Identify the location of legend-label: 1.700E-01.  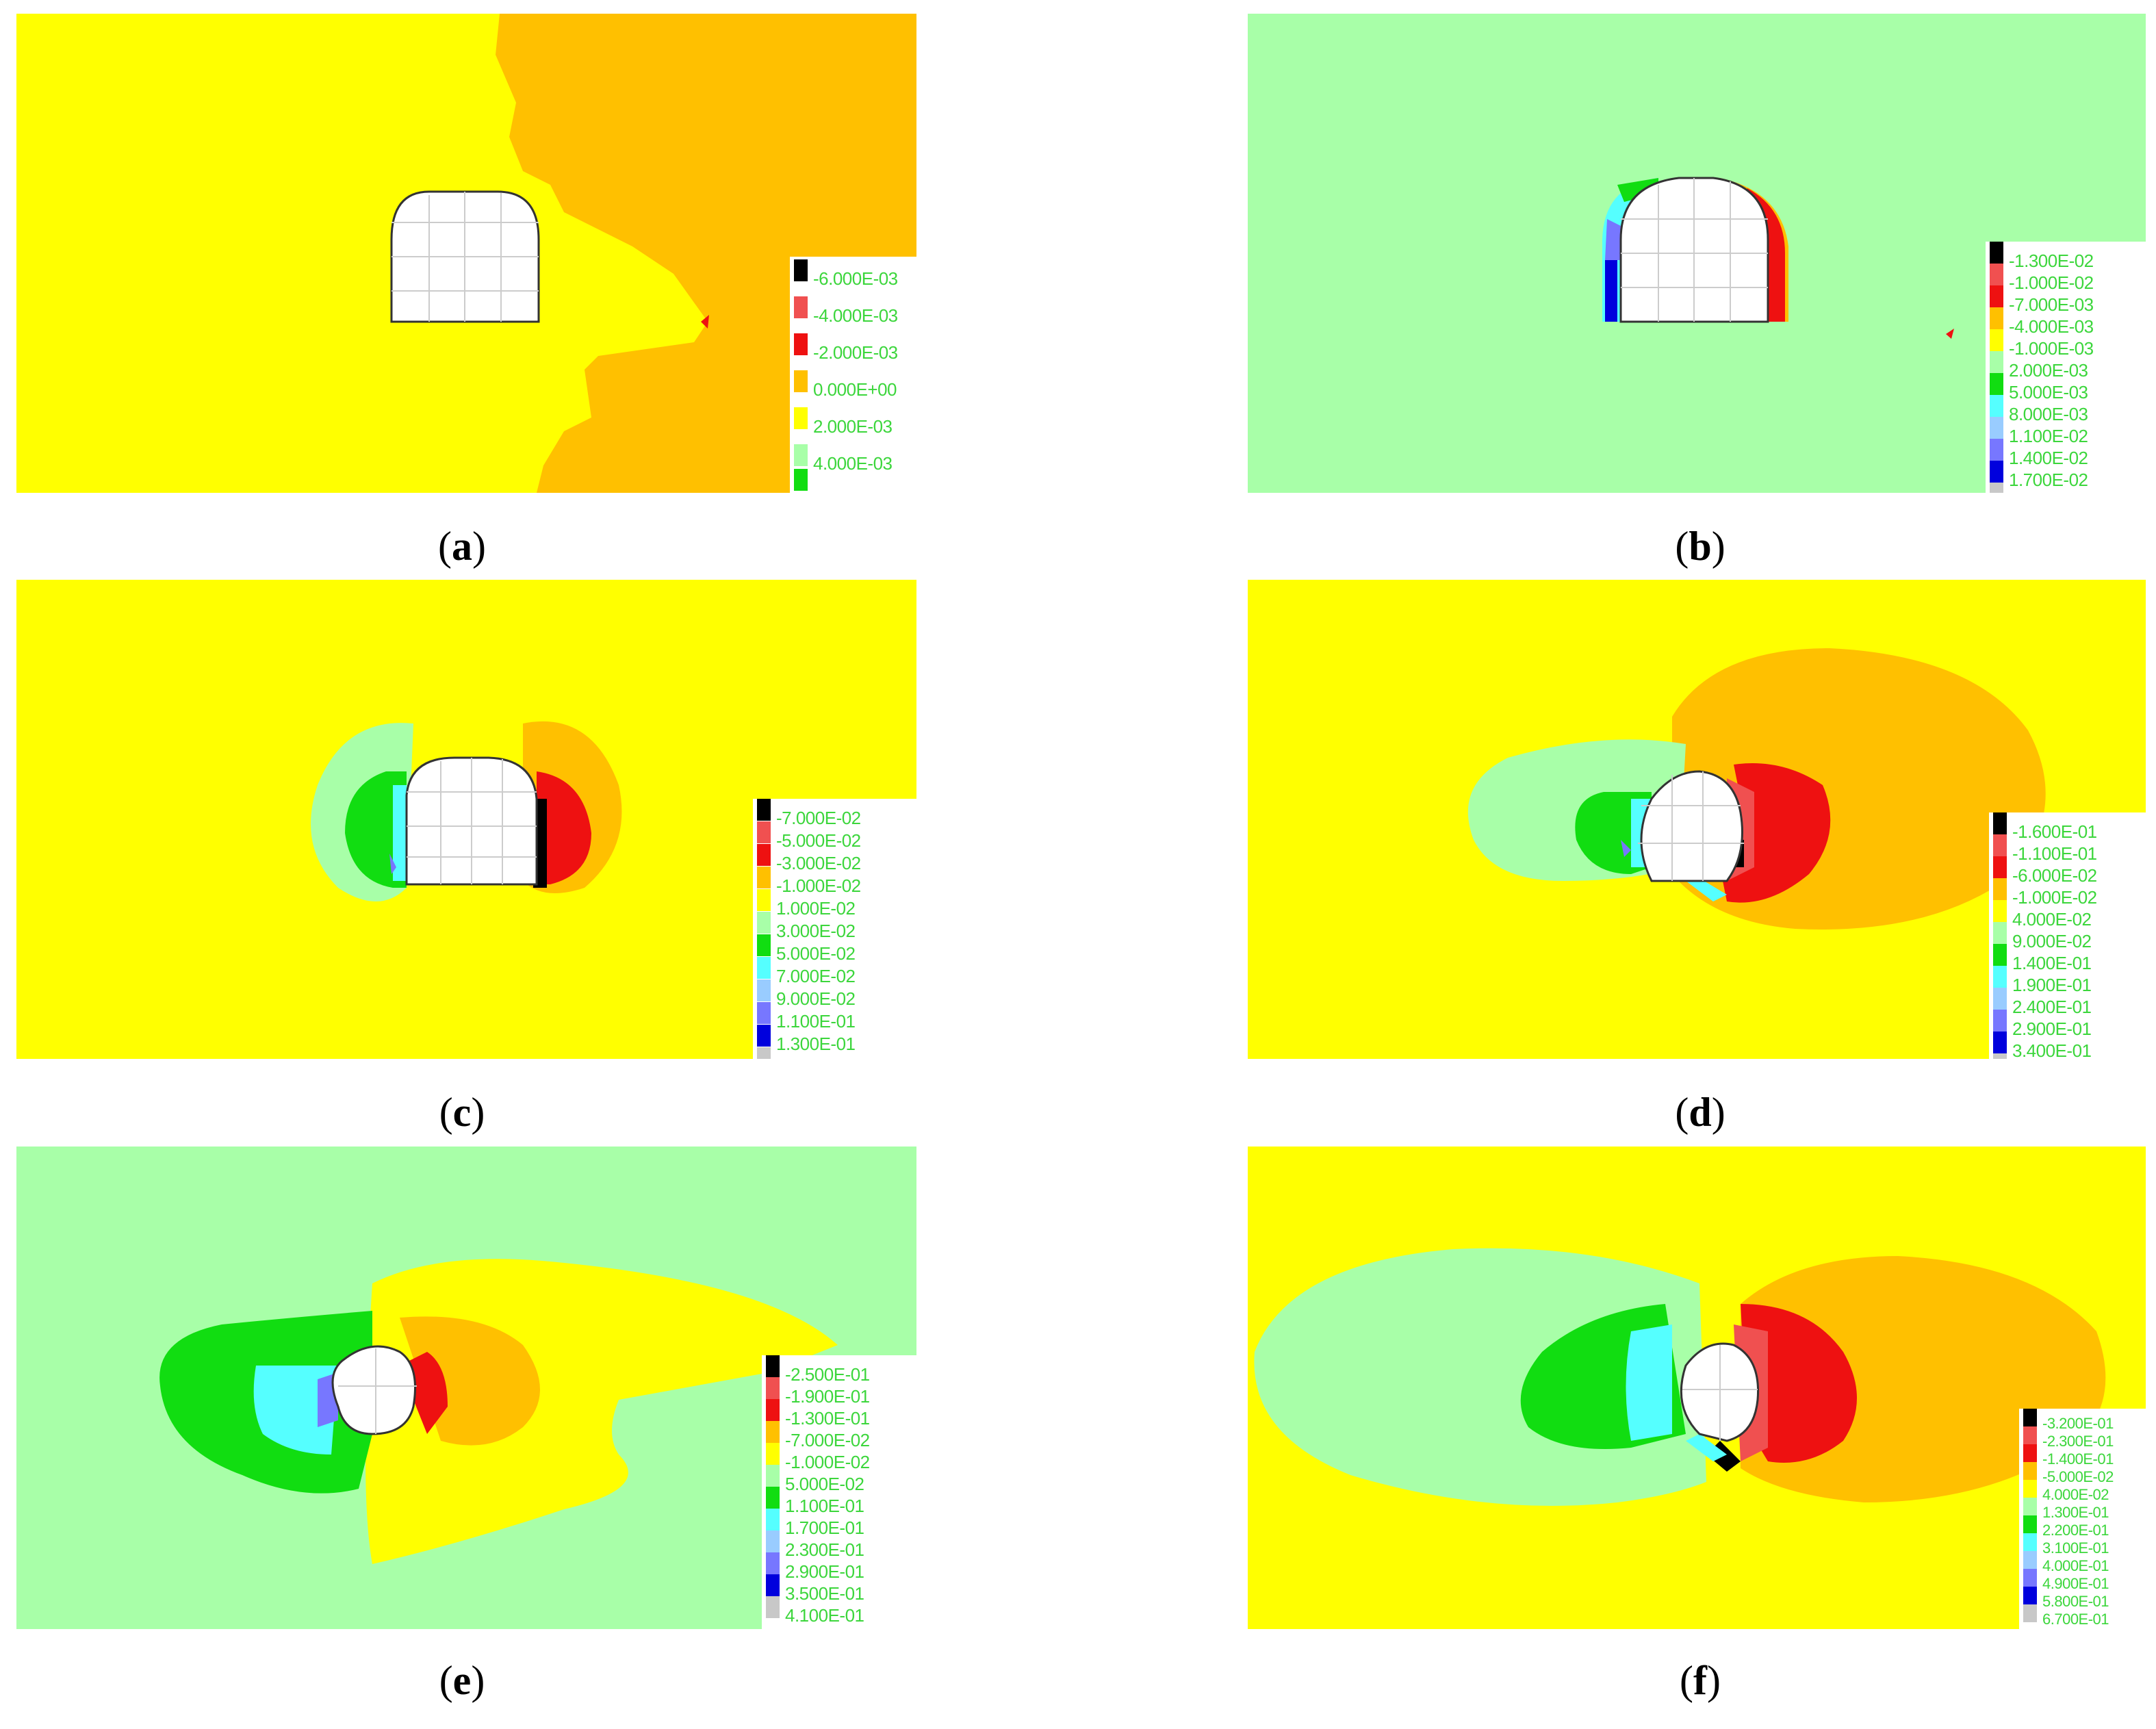
(824, 1527).